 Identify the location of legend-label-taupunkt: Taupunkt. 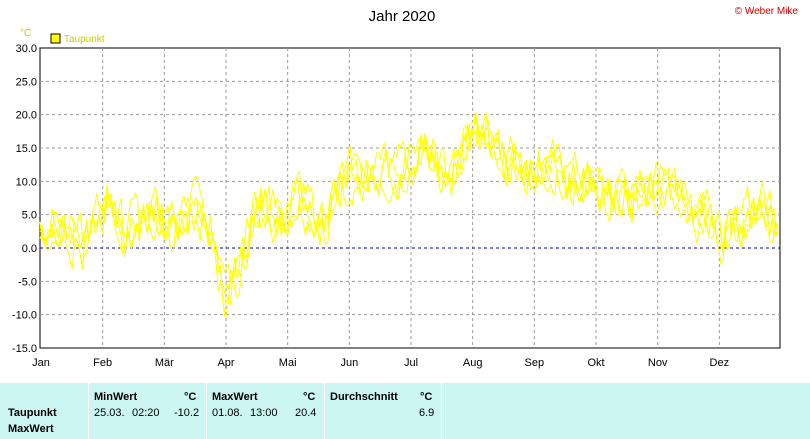
(84, 39).